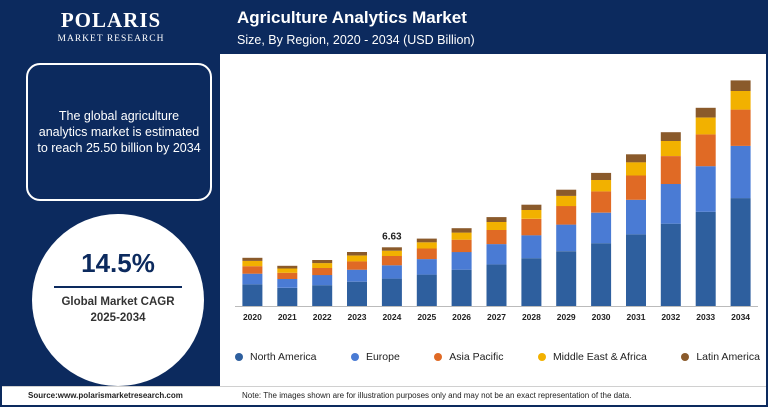 This screenshot has width=768, height=407. What do you see at coordinates (426, 317) in the screenshot?
I see `x-tick-label-2025: 2025` at bounding box center [426, 317].